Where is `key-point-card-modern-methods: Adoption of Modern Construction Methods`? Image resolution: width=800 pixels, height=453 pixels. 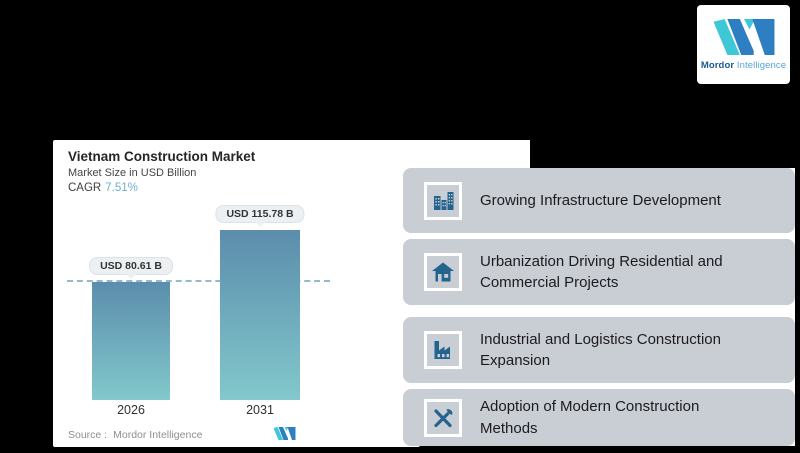
key-point-card-modern-methods: Adoption of Modern Construction Methods is located at coordinates (599, 417).